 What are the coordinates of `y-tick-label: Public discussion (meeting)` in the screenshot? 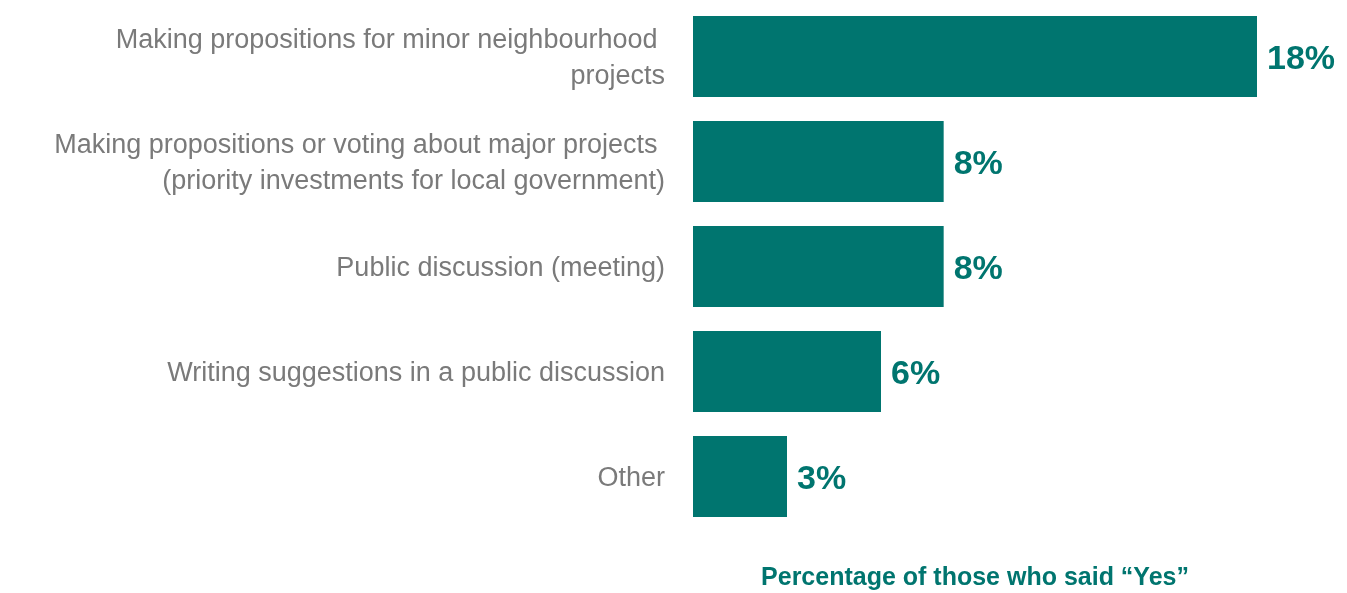 It's located at (500, 266).